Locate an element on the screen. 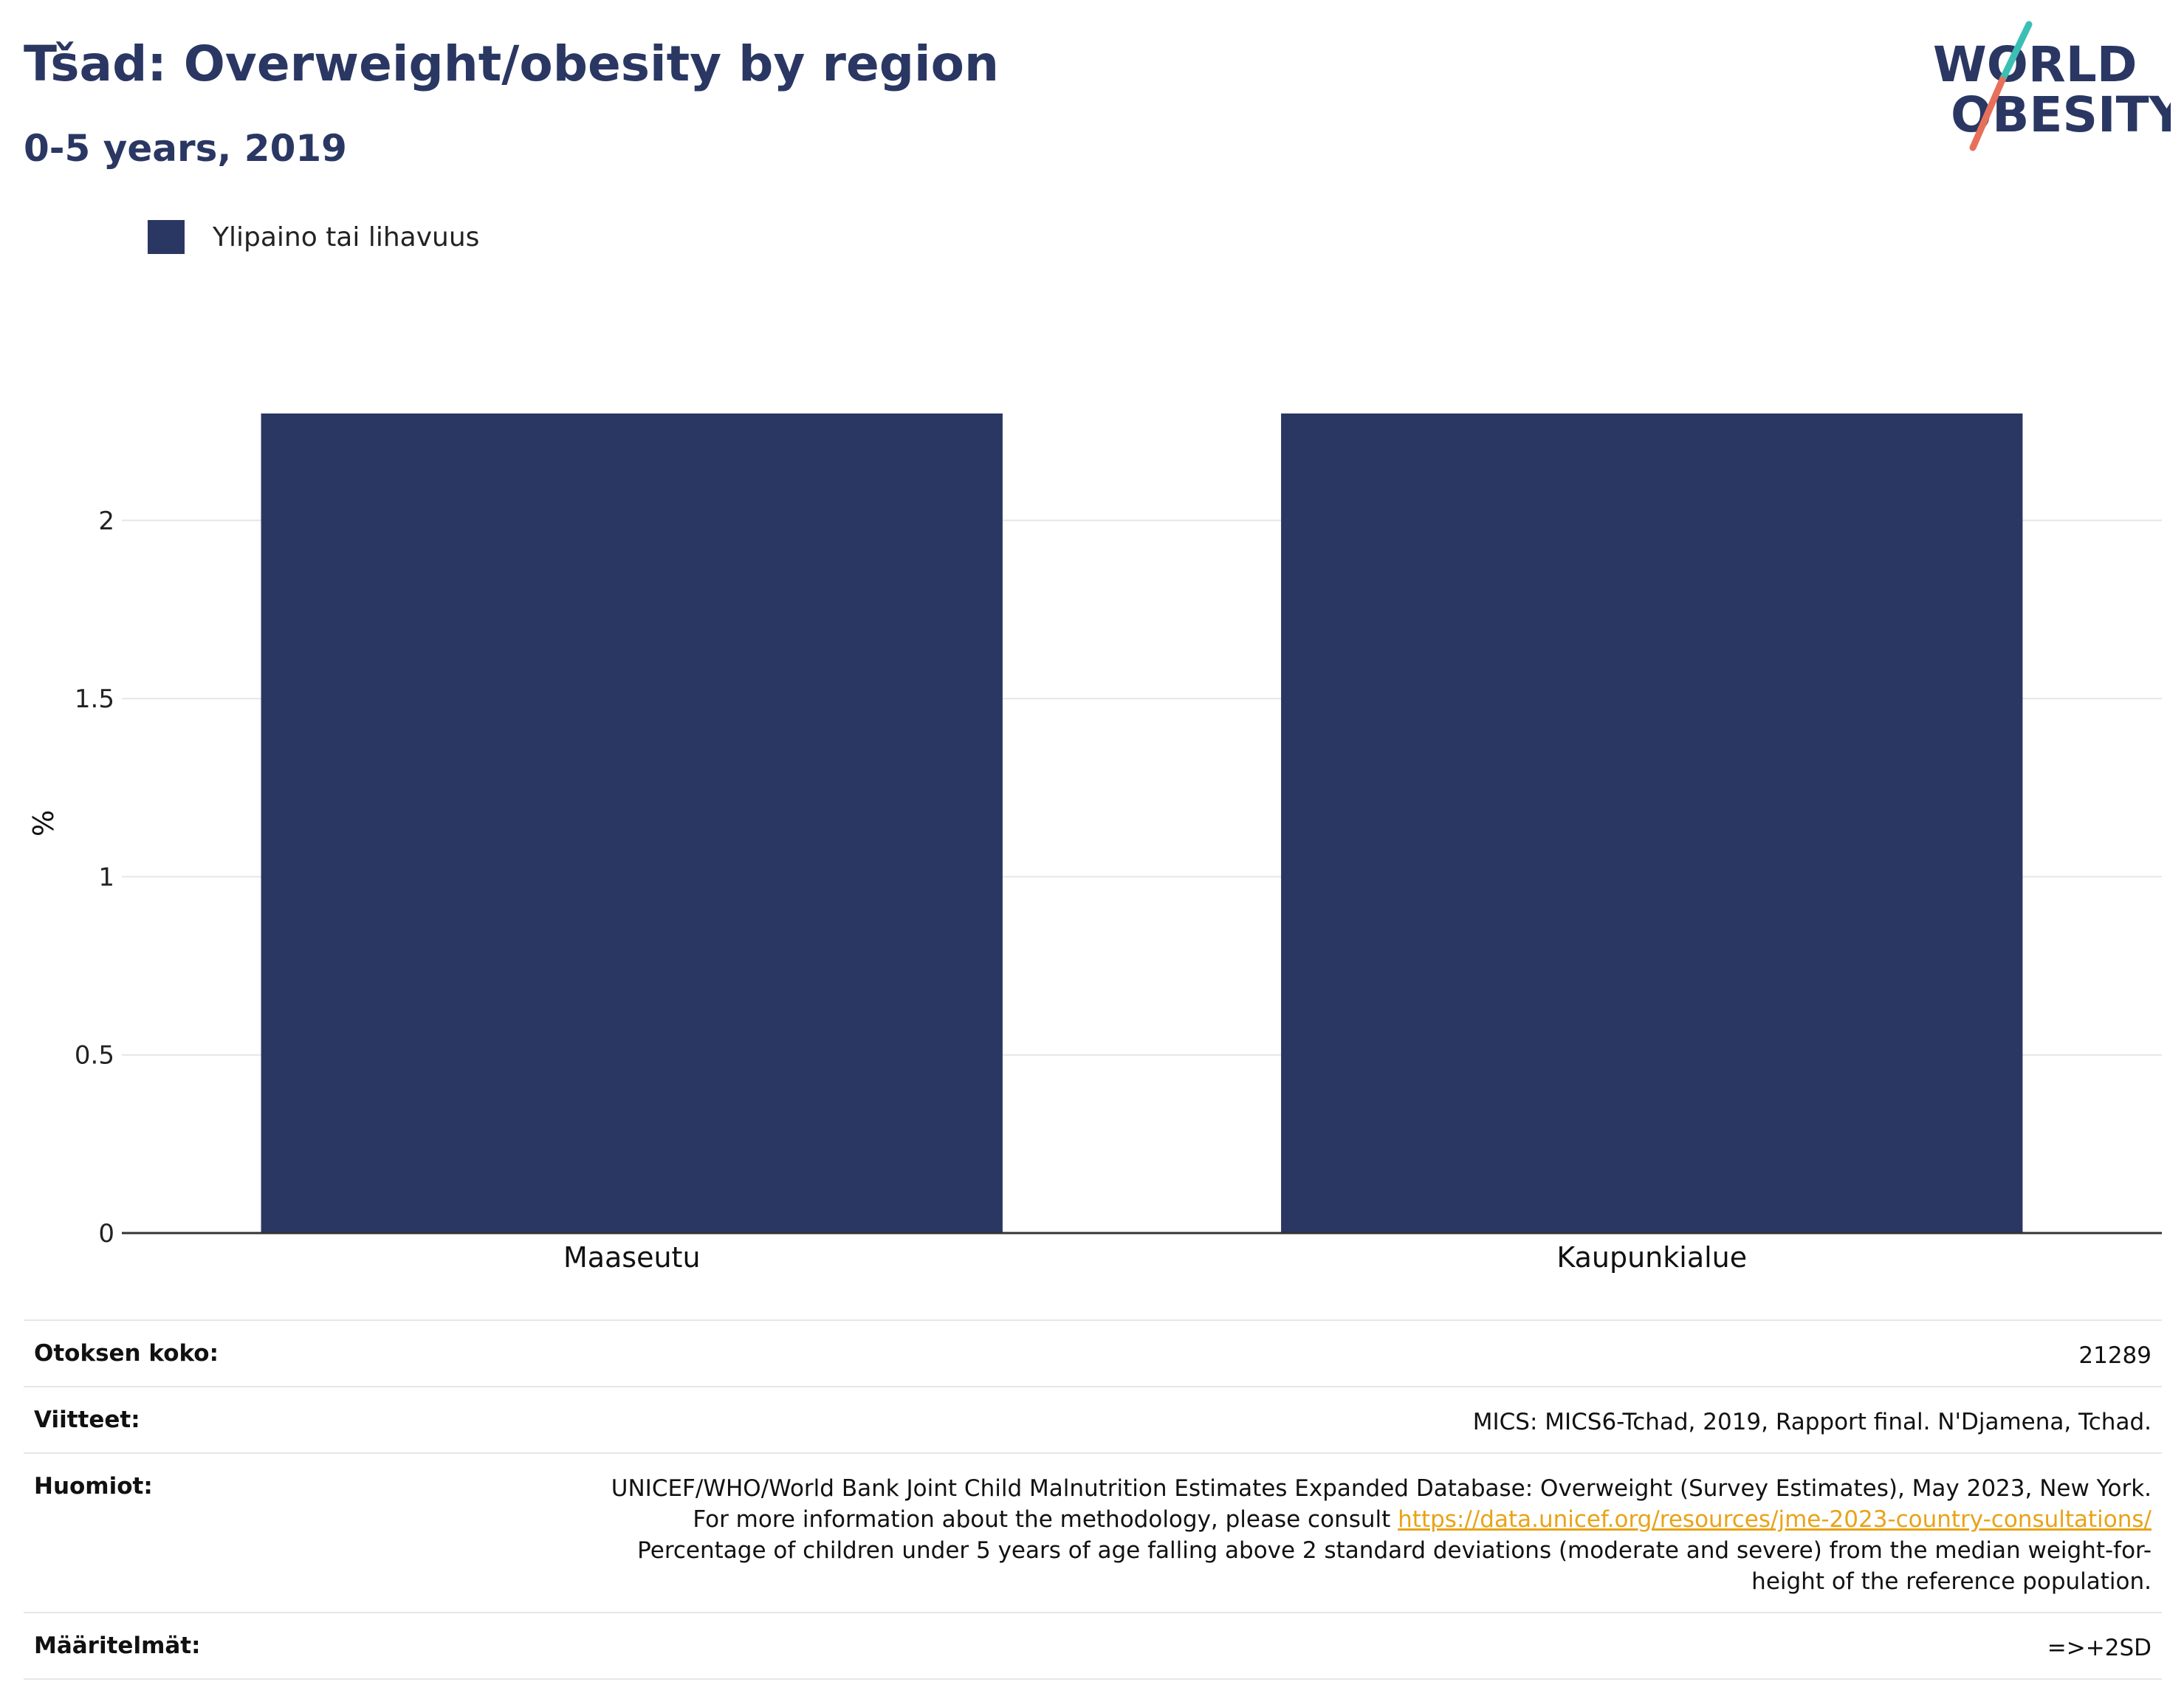  logo-slash-coral is located at coordinates (1988, 113).